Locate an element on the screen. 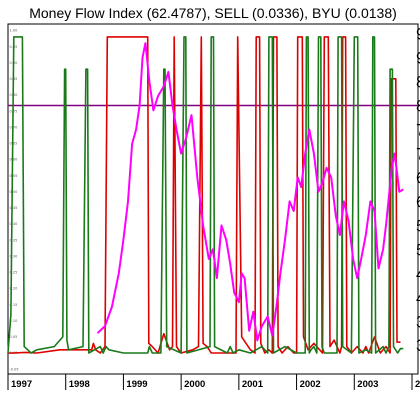  x-tick-label: 2003 is located at coordinates (367, 384).